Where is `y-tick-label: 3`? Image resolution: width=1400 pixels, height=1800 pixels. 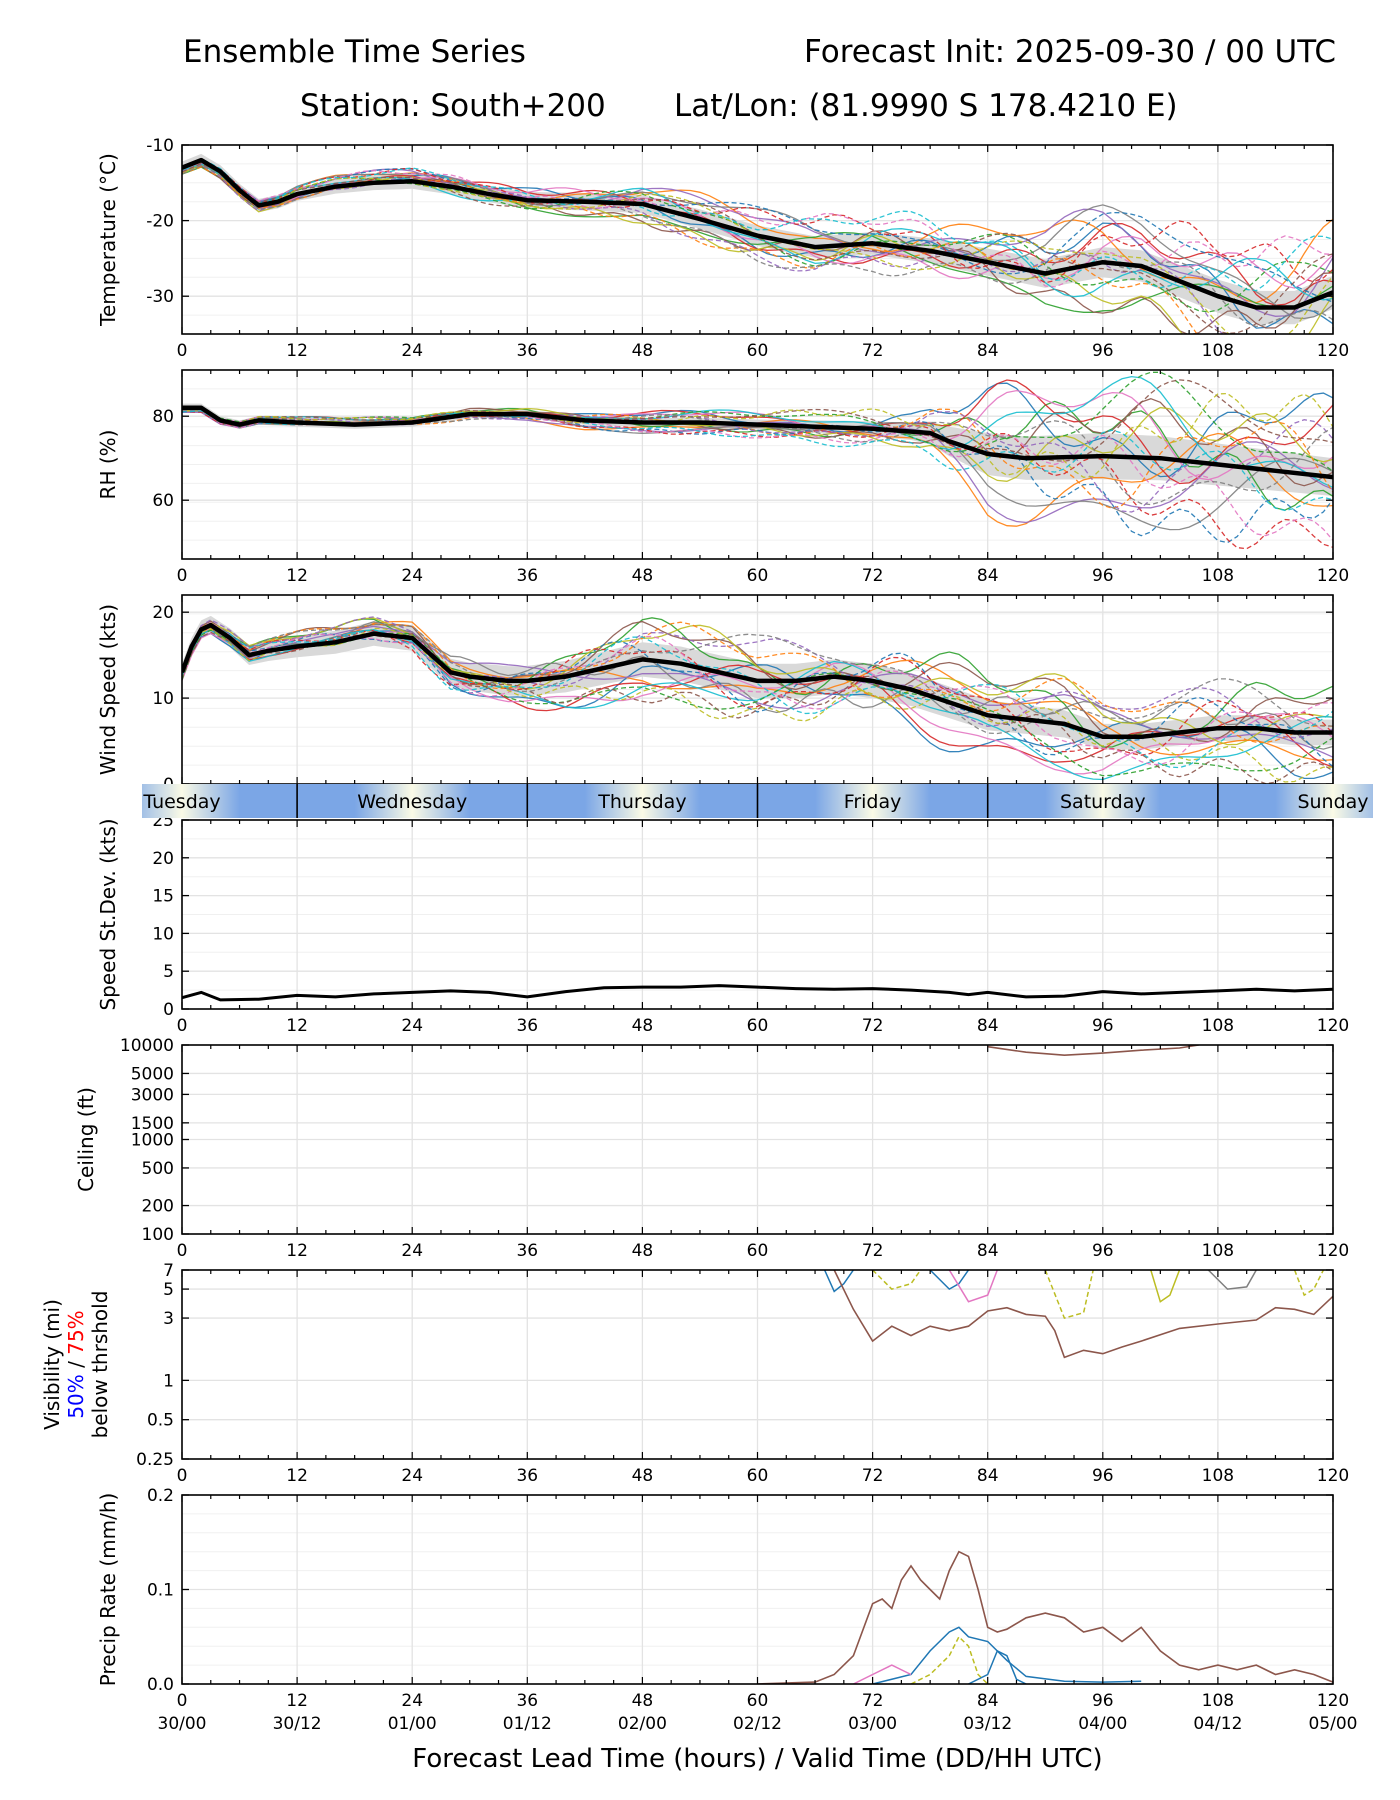 y-tick-label: 3 is located at coordinates (168, 1319).